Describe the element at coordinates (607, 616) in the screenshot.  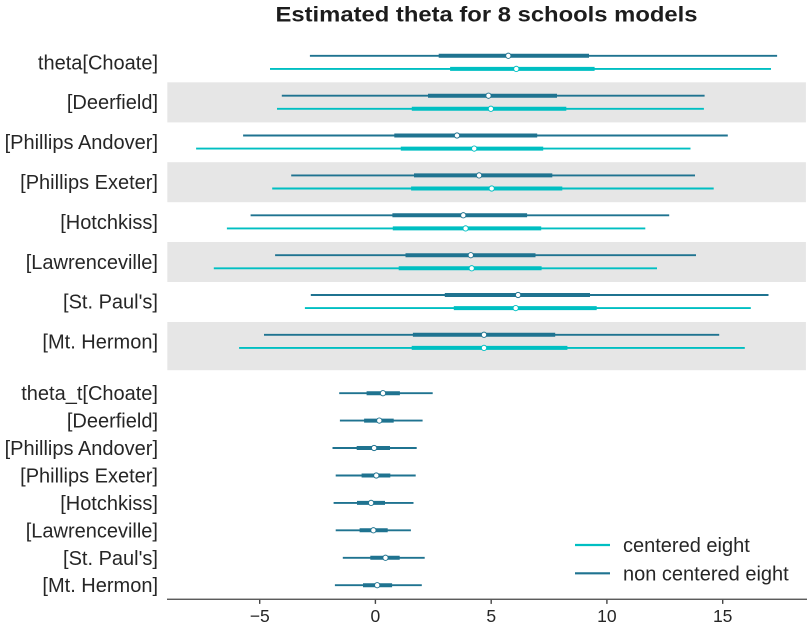
I see `svg-text: 10` at that location.